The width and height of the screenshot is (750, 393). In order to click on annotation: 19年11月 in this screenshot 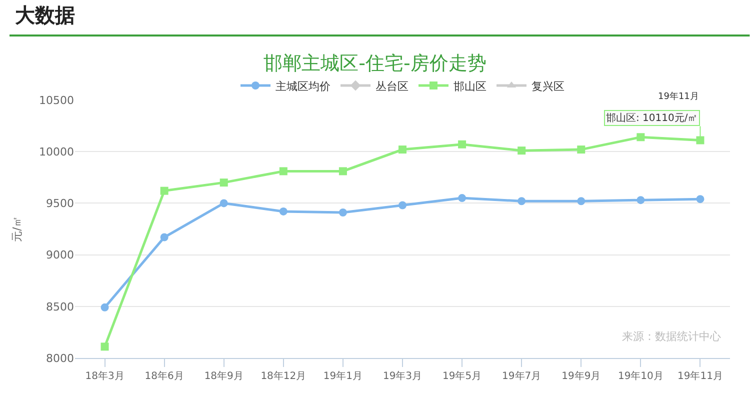, I will do `click(678, 96)`.